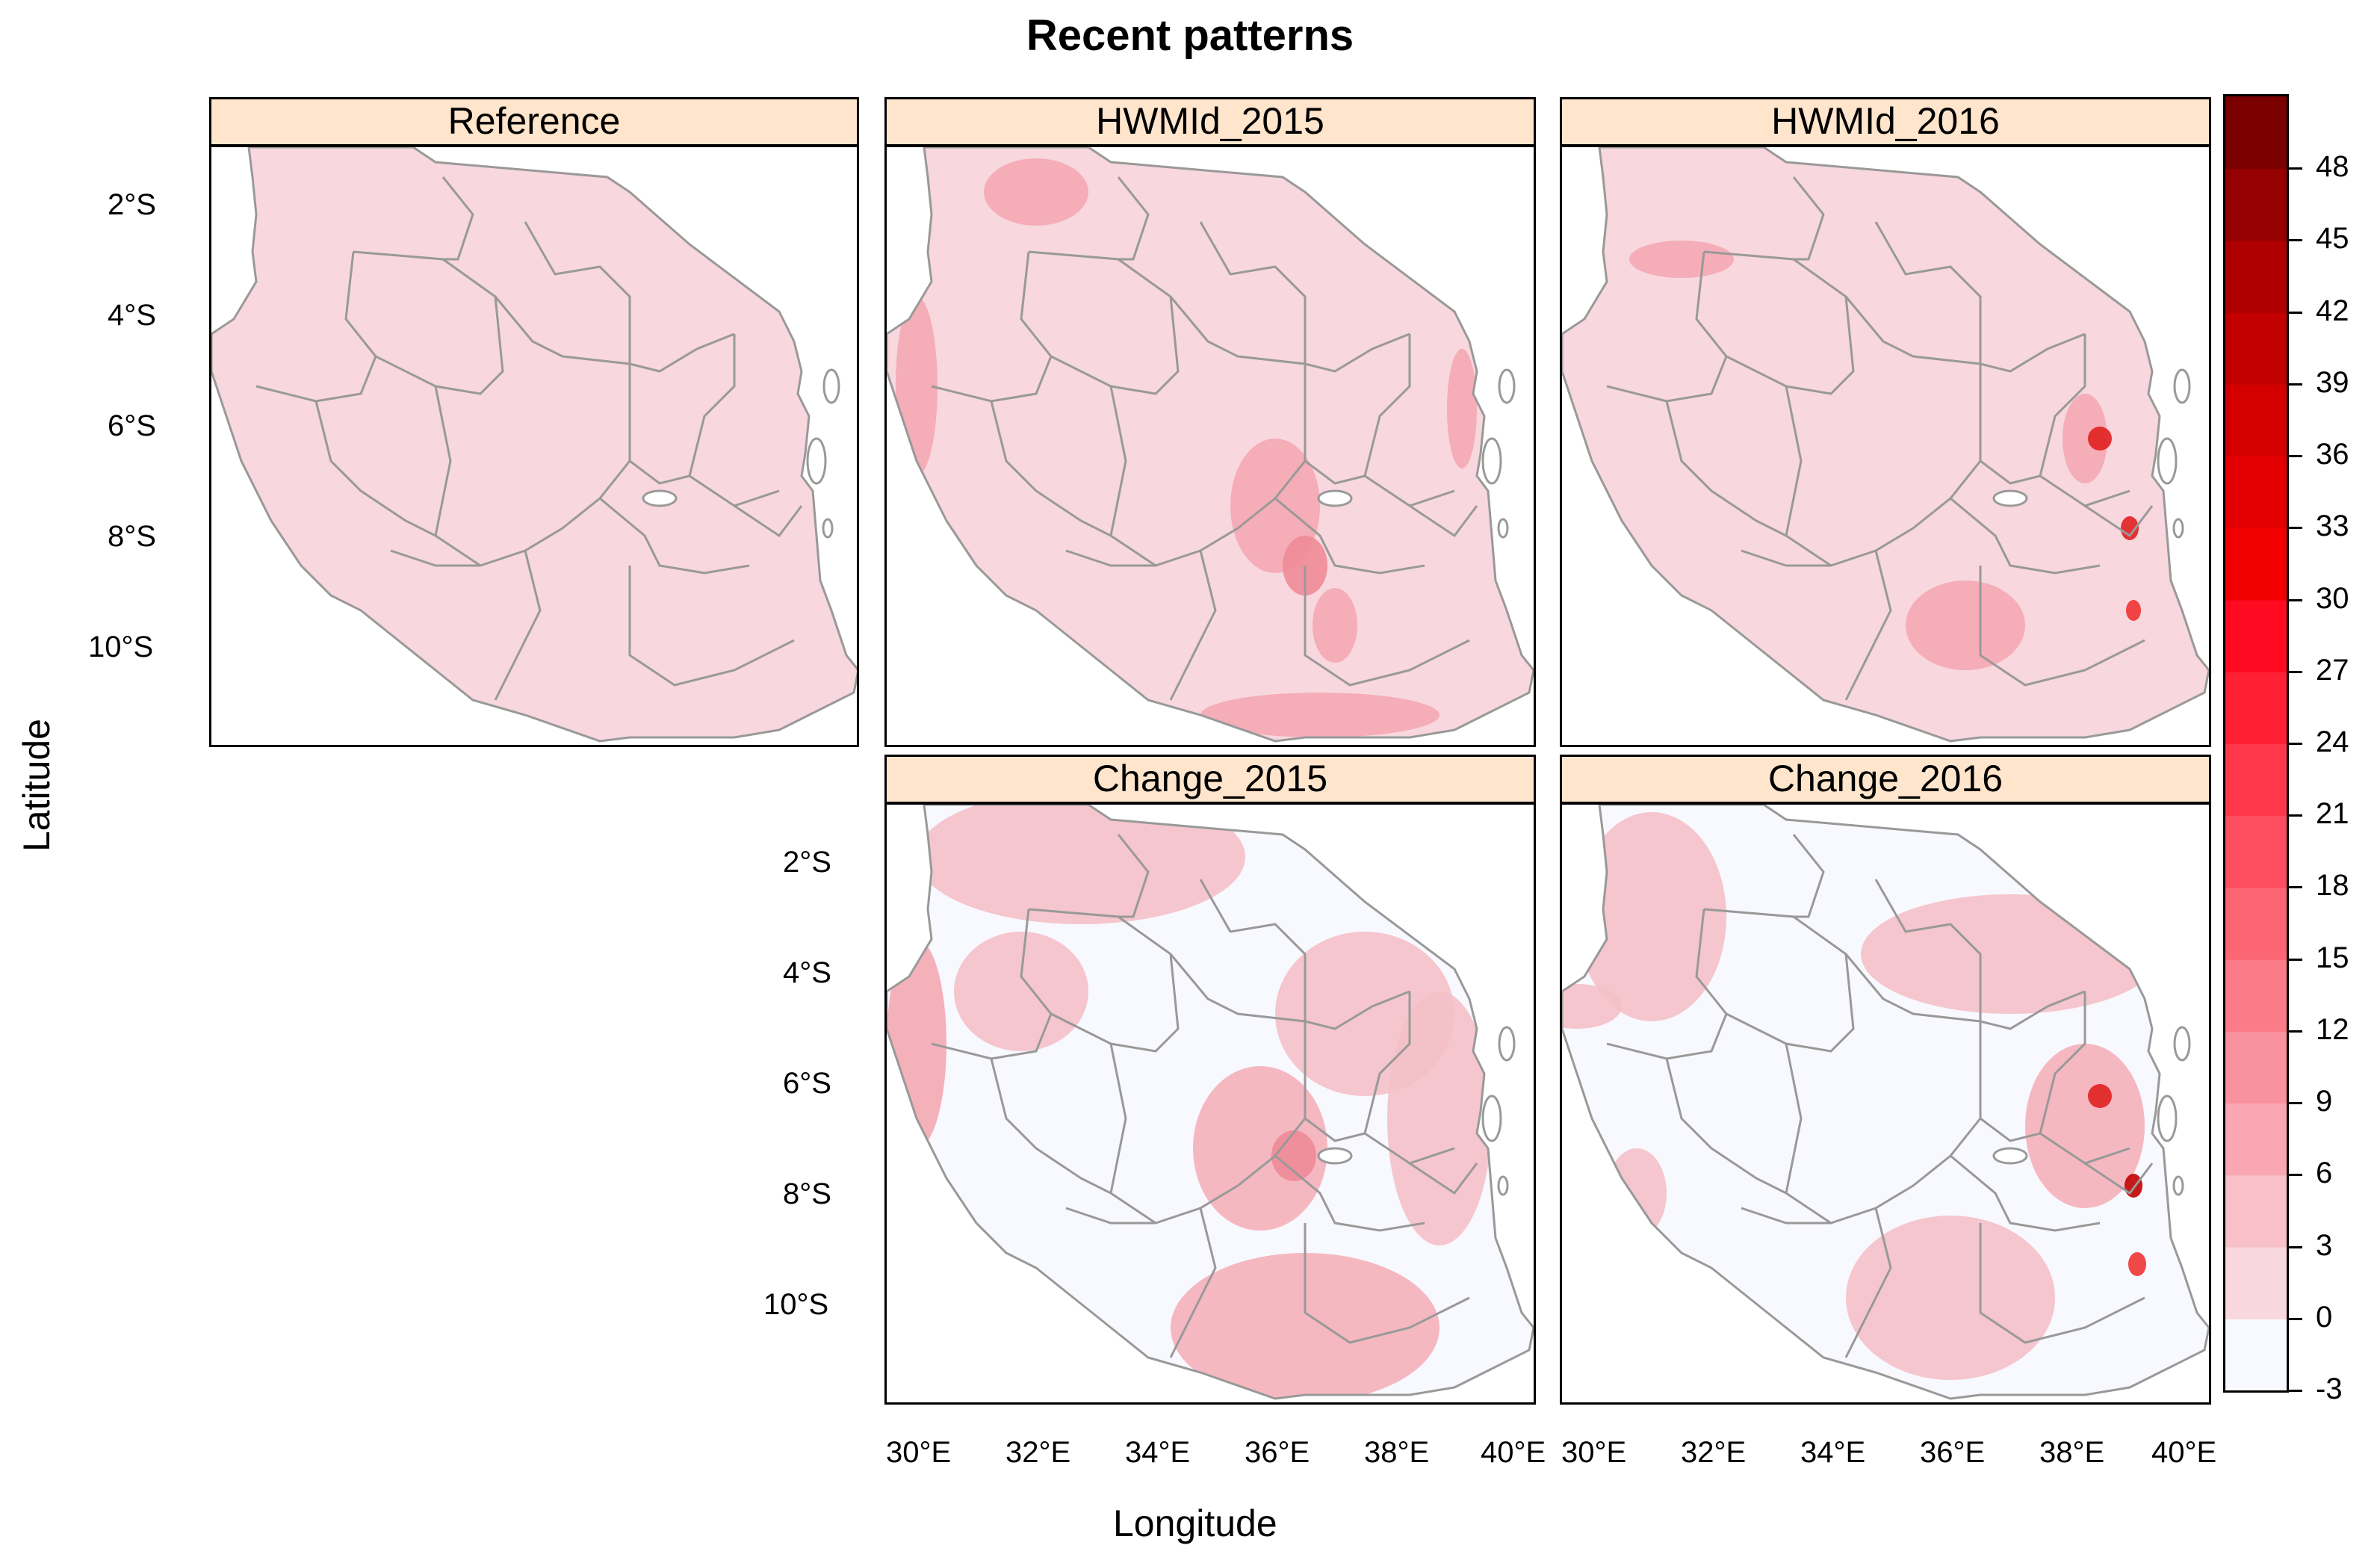 This screenshot has width=2380, height=1560. Describe the element at coordinates (1885, 779) in the screenshot. I see `strip-change-2016: Change_2016` at that location.